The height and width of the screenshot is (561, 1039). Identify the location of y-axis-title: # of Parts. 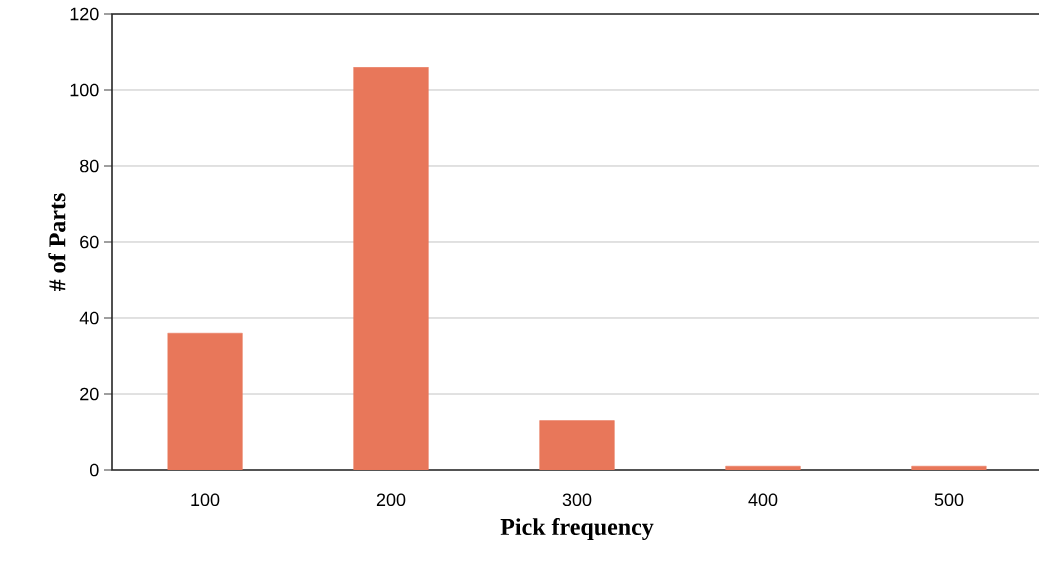
(57, 242).